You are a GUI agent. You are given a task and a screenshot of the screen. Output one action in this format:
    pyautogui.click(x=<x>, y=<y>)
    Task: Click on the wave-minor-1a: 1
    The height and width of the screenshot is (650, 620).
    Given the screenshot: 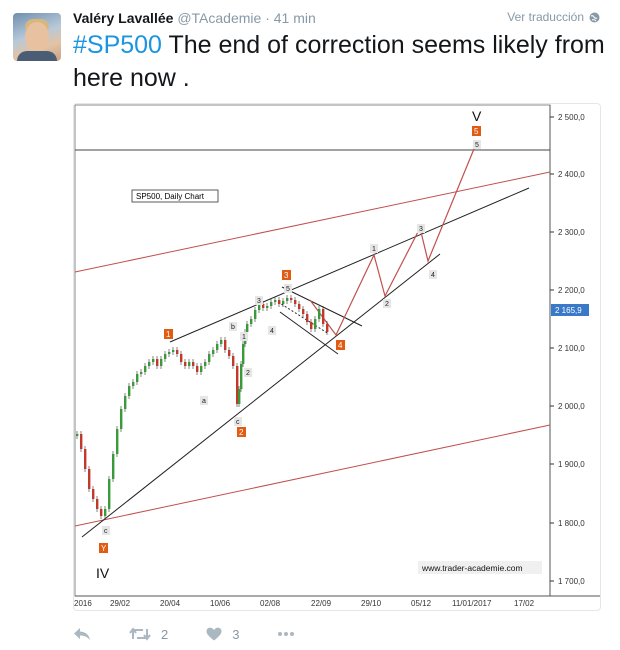 What is the action you would take?
    pyautogui.click(x=244, y=337)
    